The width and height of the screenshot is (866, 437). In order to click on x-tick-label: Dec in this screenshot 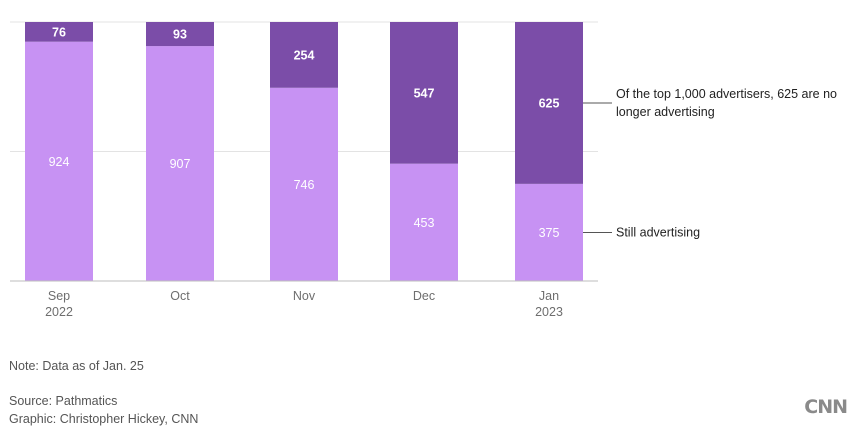, I will do `click(424, 296)`.